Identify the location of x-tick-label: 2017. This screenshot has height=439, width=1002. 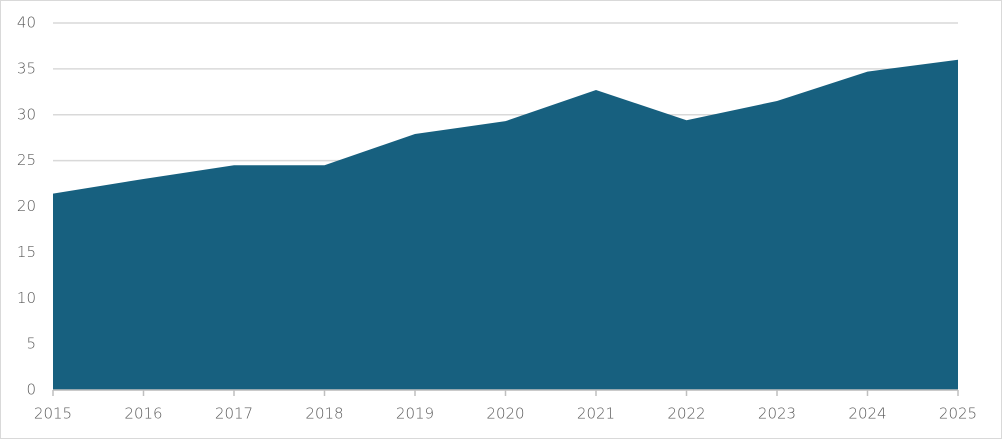
(234, 414).